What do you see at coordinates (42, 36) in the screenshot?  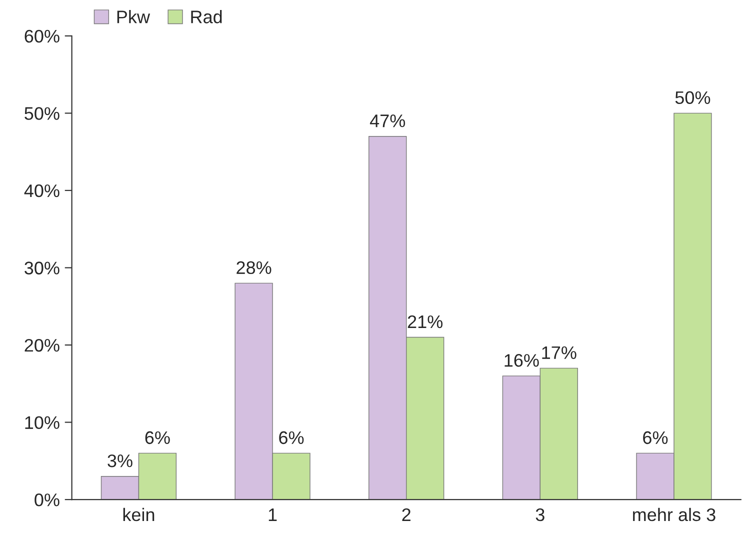 I see `y-tick-label: 60%` at bounding box center [42, 36].